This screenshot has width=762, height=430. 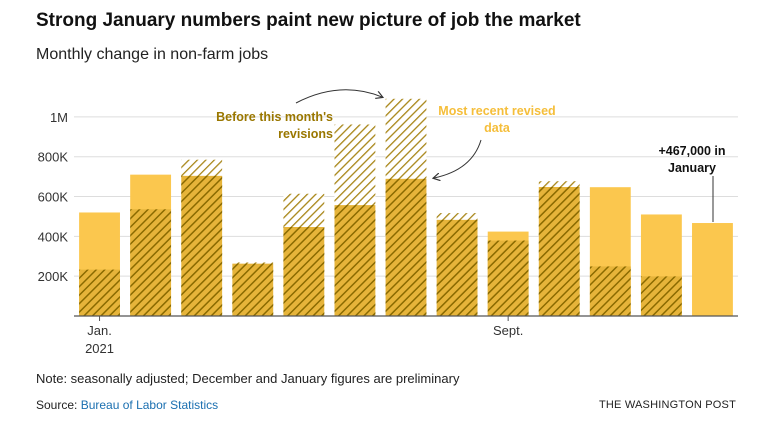 I want to click on y-tick-label: 600K, so click(x=53, y=197).